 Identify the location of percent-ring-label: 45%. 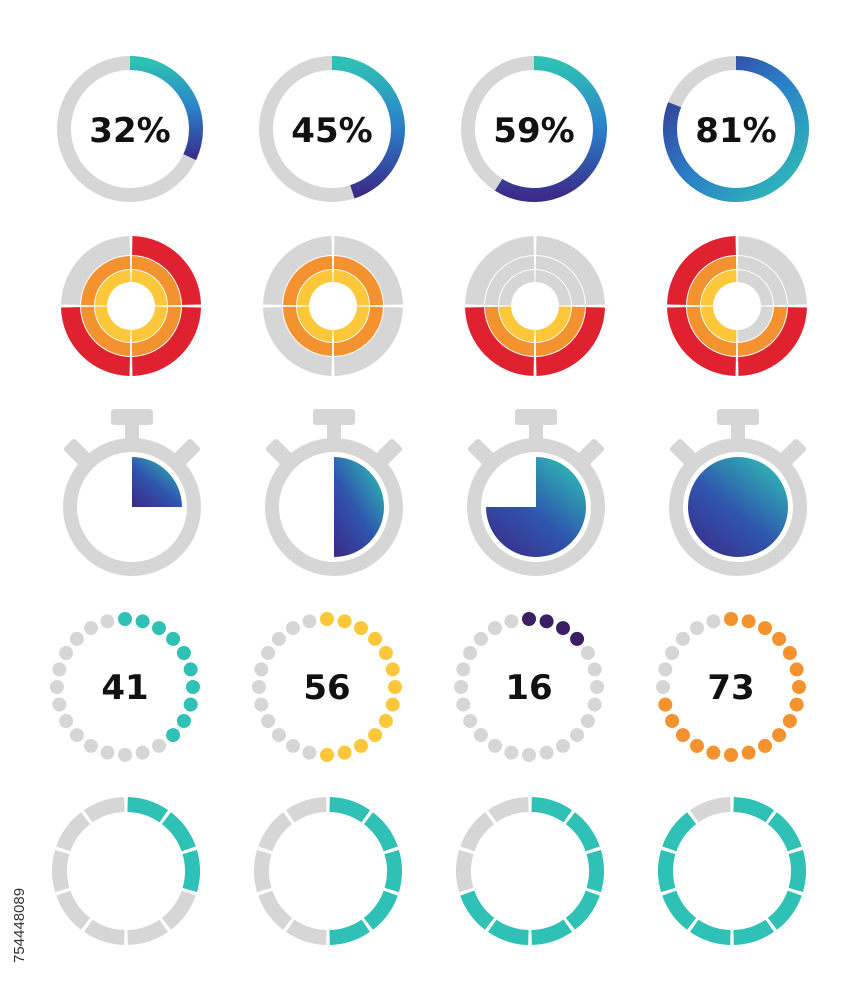
(331, 131).